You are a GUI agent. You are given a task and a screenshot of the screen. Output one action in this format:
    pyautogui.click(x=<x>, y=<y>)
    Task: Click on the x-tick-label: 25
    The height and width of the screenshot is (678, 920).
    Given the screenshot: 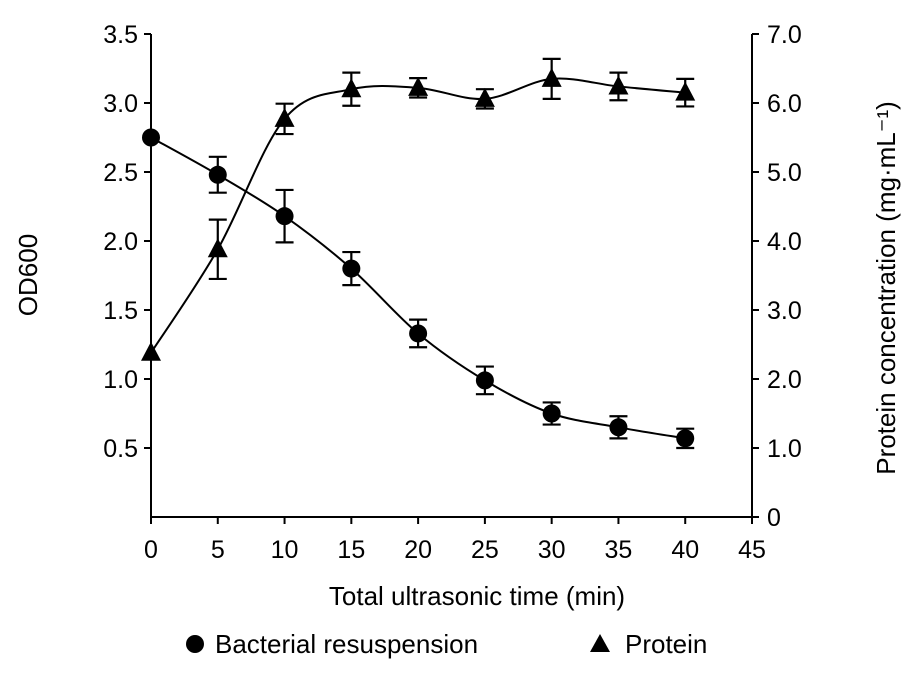 What is the action you would take?
    pyautogui.click(x=485, y=550)
    